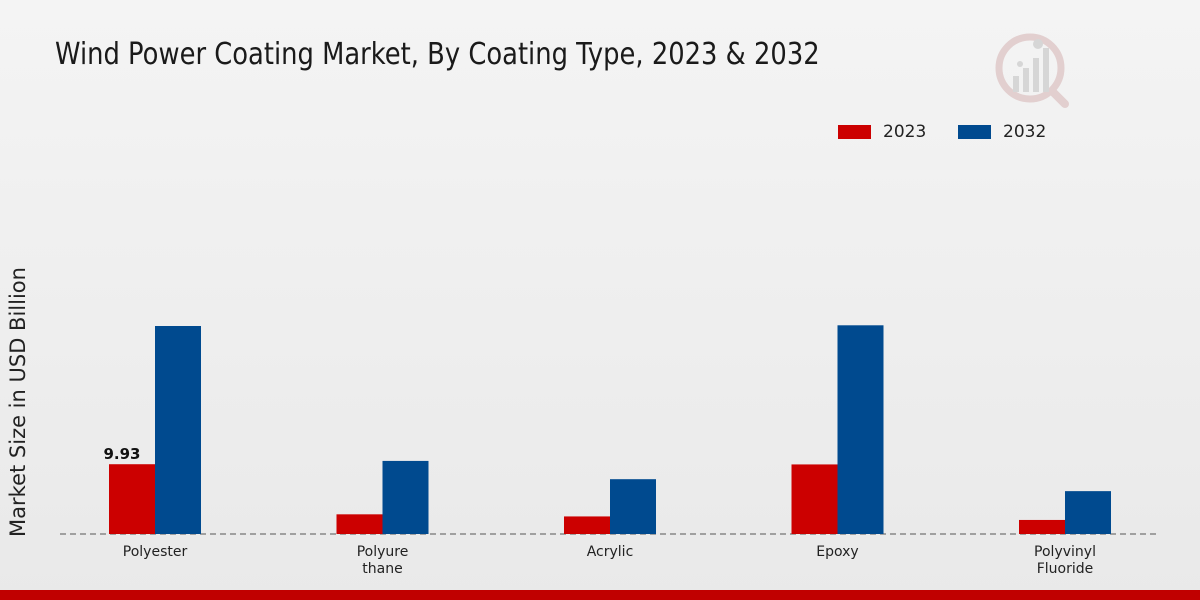  I want to click on x-tick-label-2: Acrylic, so click(610, 552).